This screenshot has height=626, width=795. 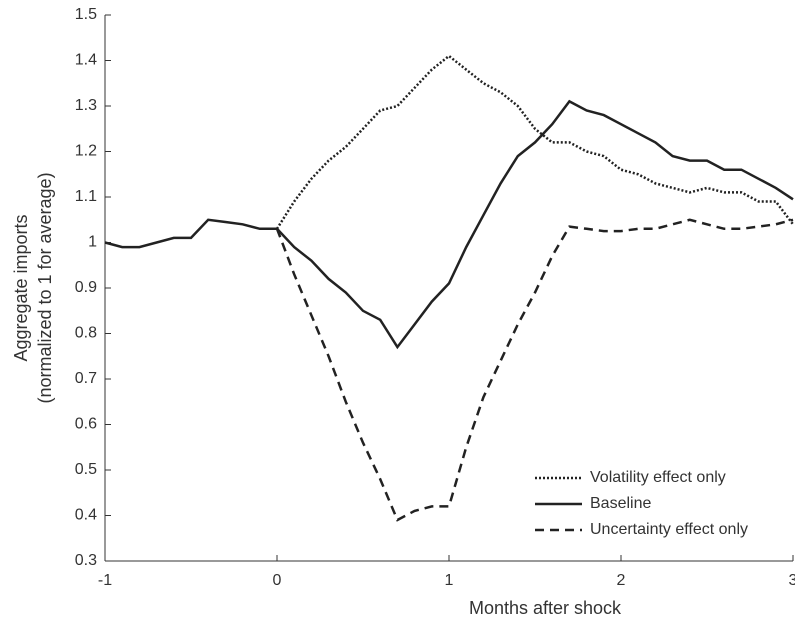 What do you see at coordinates (86, 287) in the screenshot?
I see `y-tick-label: 0.9` at bounding box center [86, 287].